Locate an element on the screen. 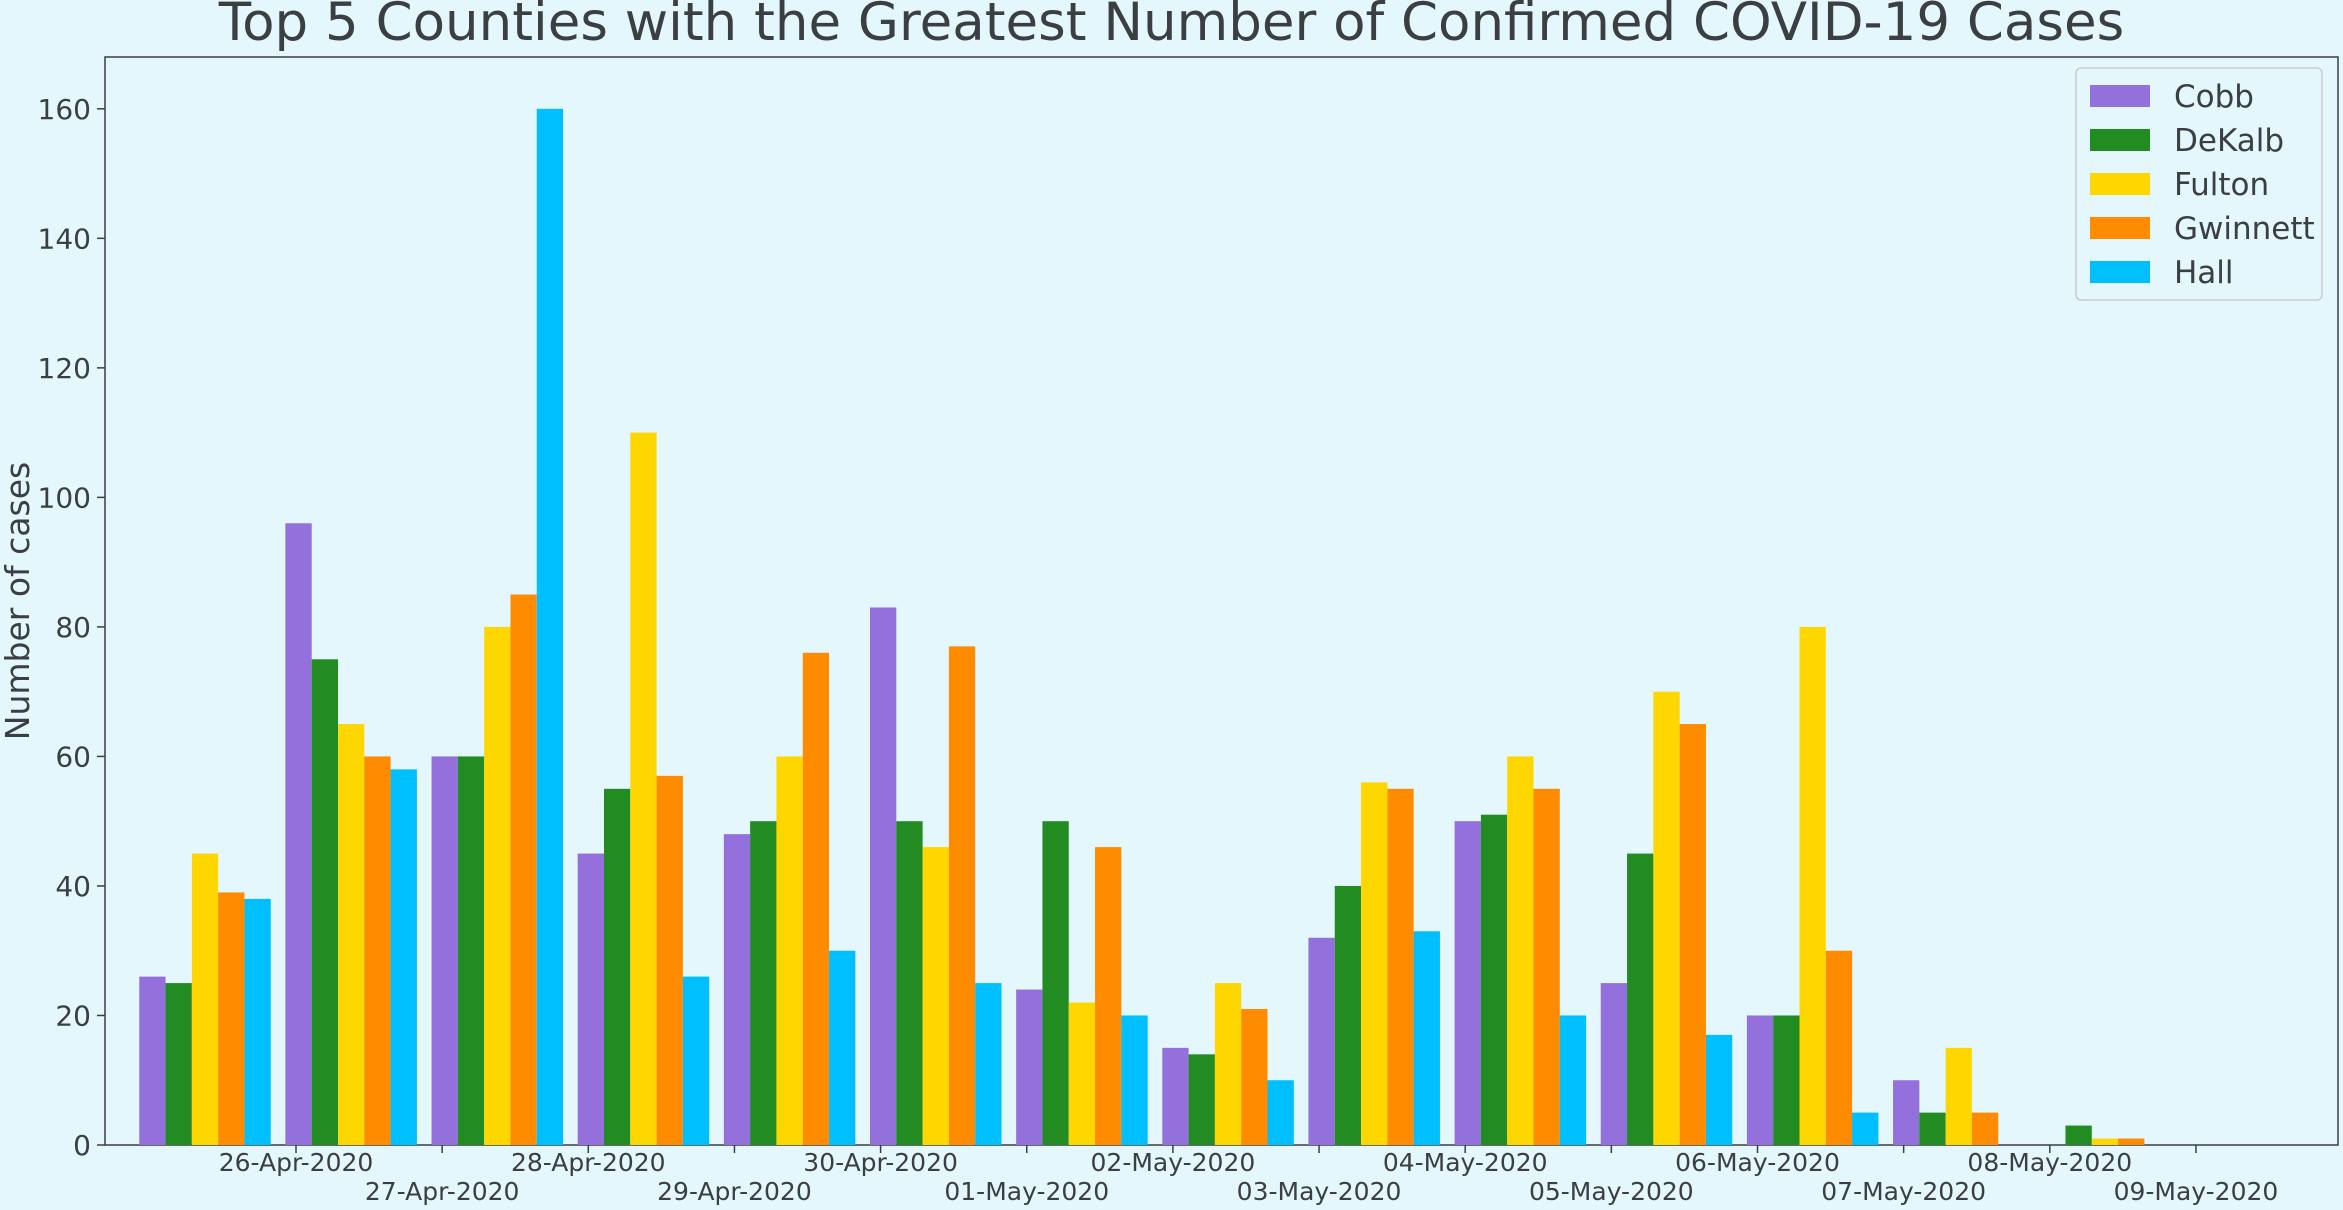  bar-fulton-01-May-2020 is located at coordinates (935, 996).